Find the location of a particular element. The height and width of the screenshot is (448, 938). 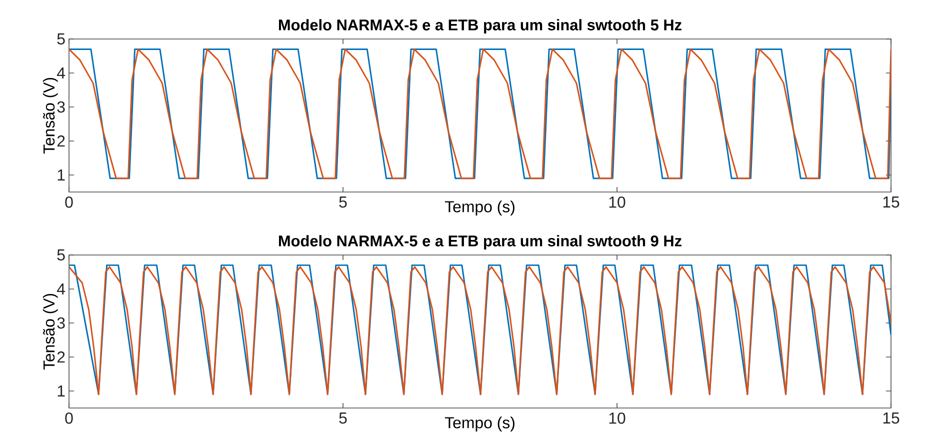

chart-title: Modelo NARMAX-5 e a ETB para um sinal swtooth 5 Hz is located at coordinates (480, 26).